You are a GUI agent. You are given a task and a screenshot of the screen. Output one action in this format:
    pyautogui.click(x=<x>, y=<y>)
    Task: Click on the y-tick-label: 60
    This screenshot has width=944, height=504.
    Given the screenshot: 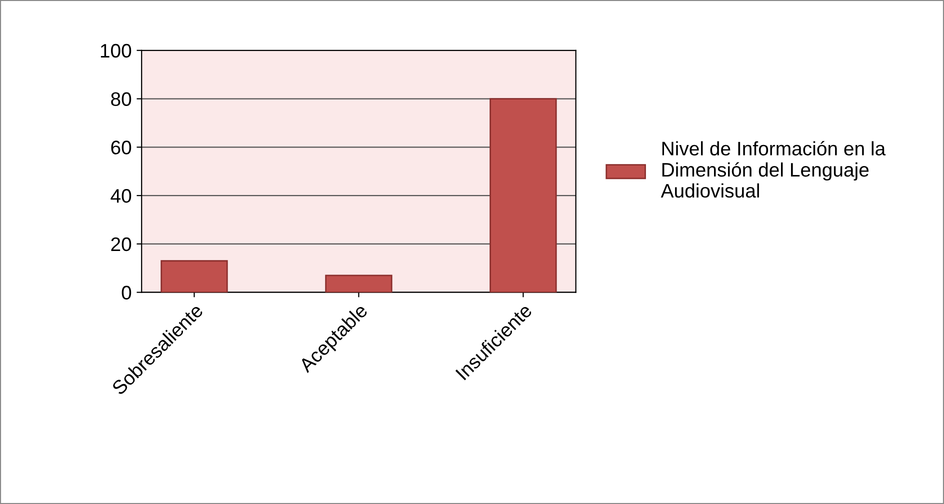 What is the action you would take?
    pyautogui.click(x=121, y=147)
    